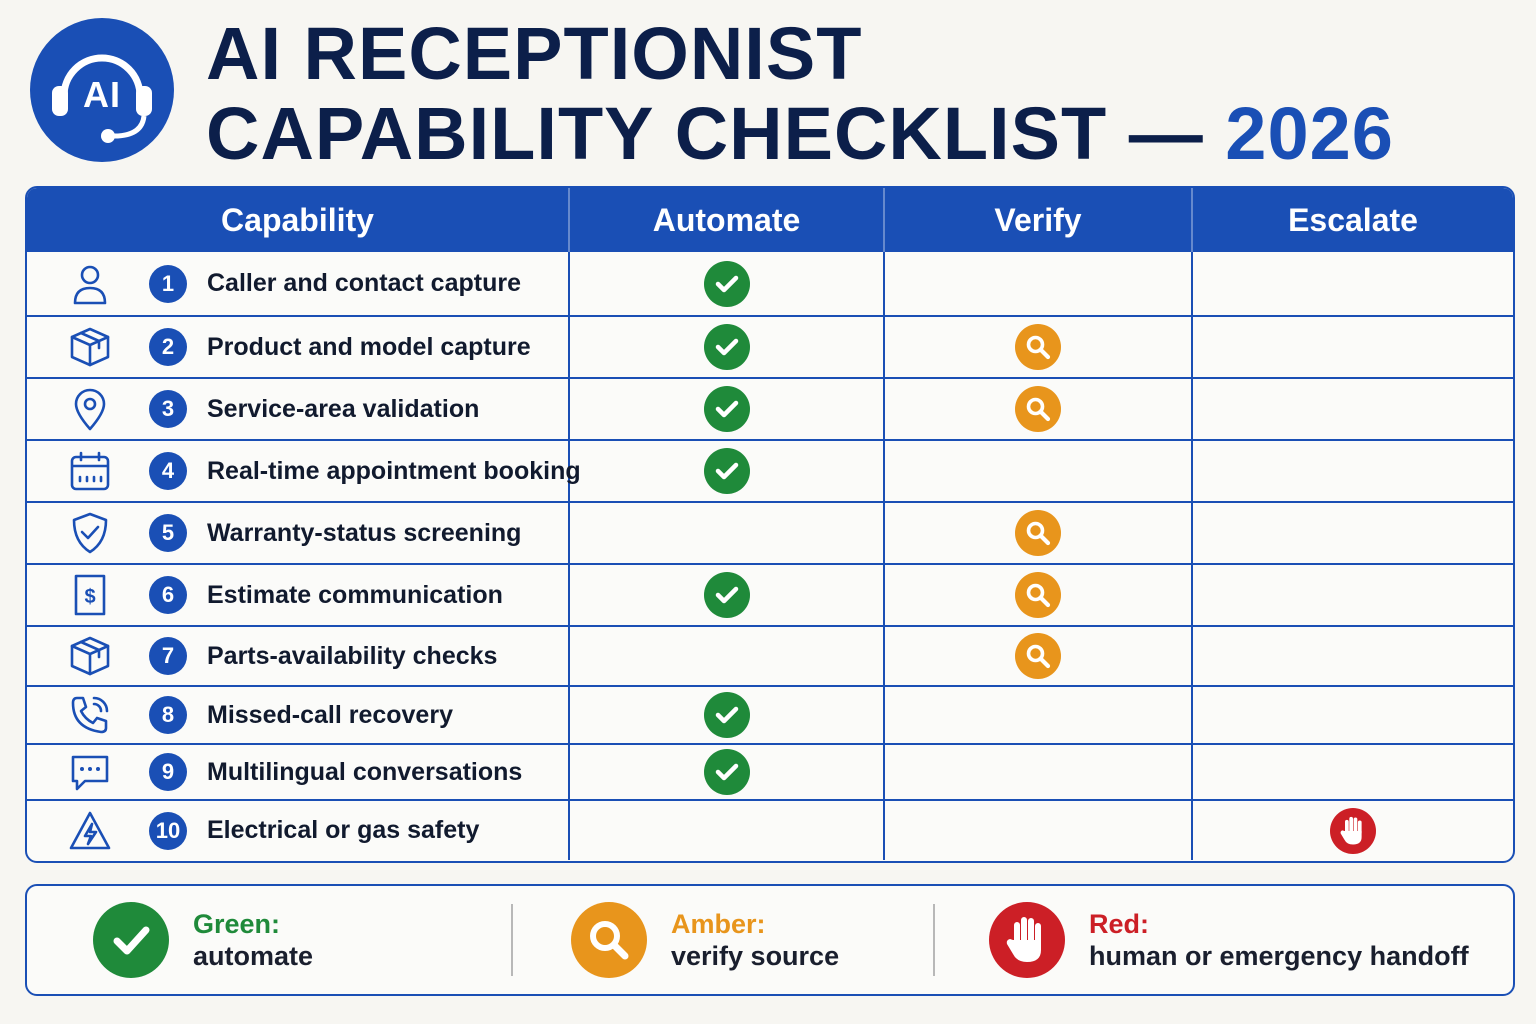  What do you see at coordinates (365, 771) in the screenshot?
I see `capability-label: Multilingual conversations` at bounding box center [365, 771].